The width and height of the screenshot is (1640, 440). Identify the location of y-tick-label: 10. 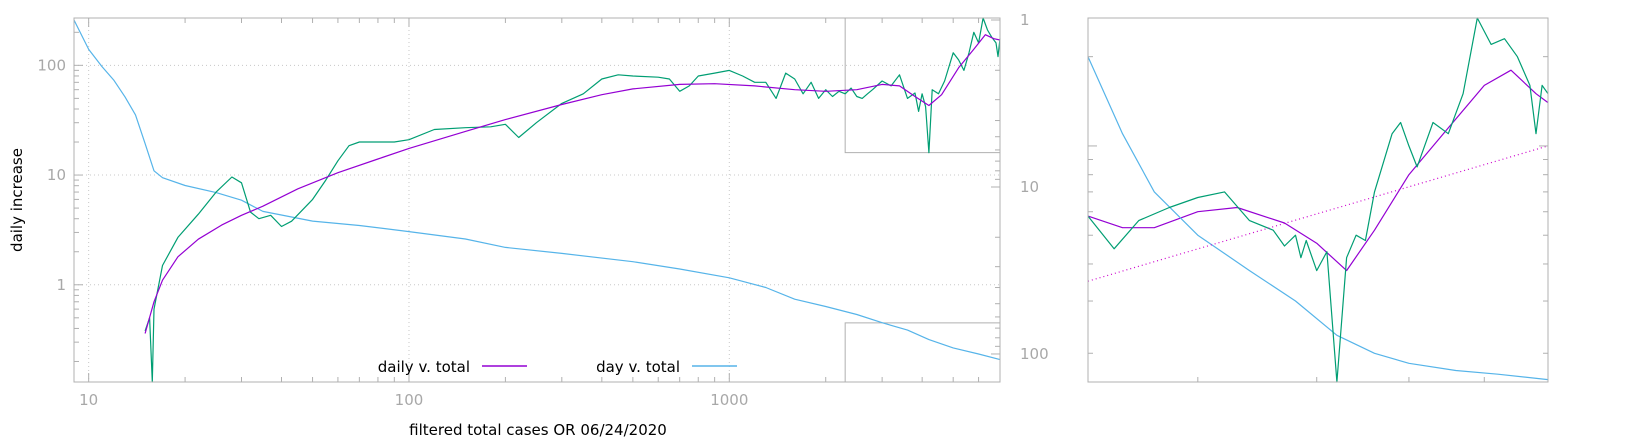
(56, 175).